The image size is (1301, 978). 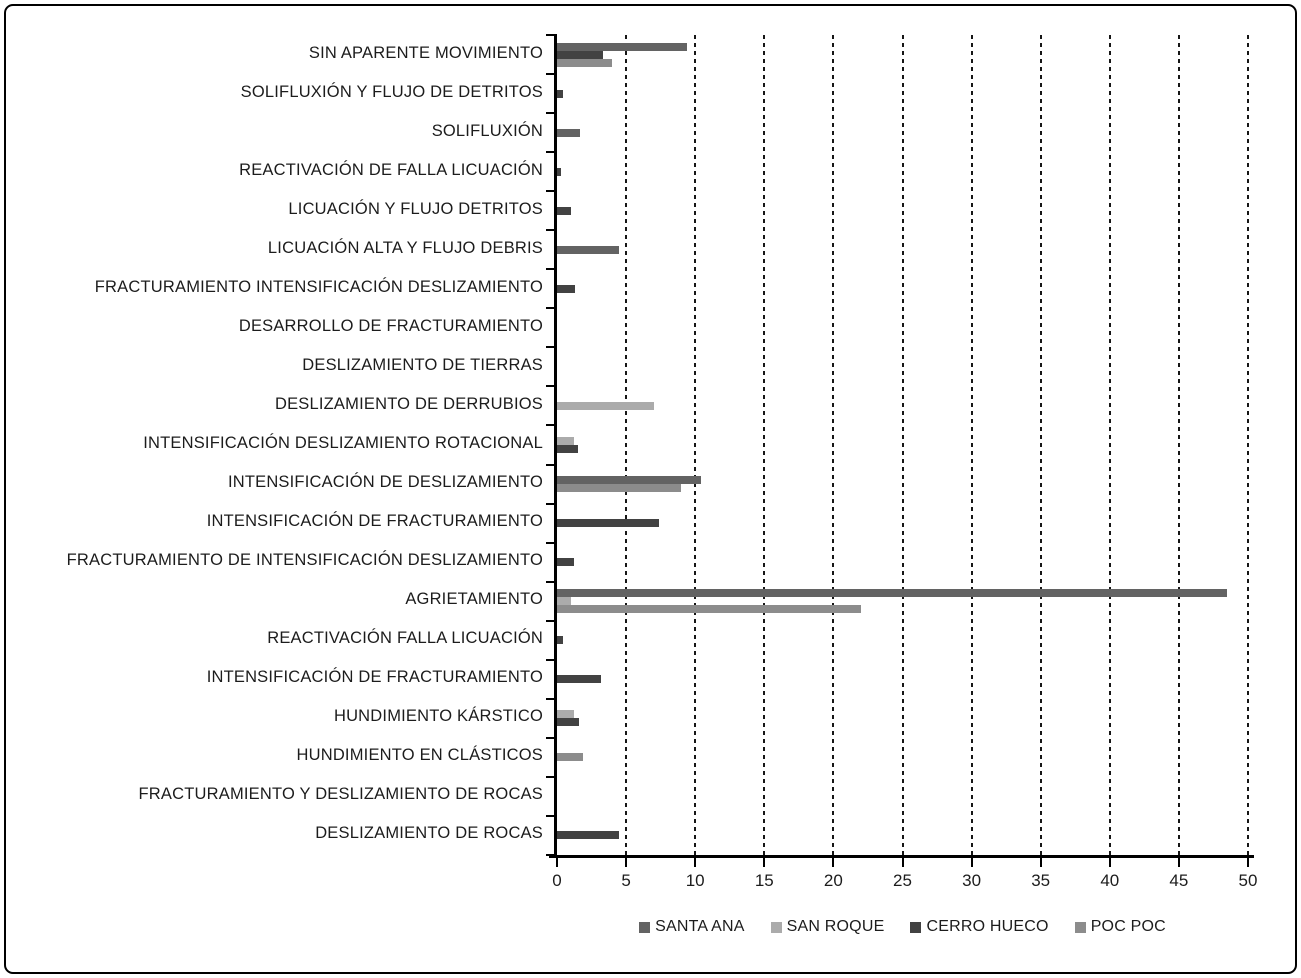 I want to click on x-tick-label: 30, so click(x=972, y=880).